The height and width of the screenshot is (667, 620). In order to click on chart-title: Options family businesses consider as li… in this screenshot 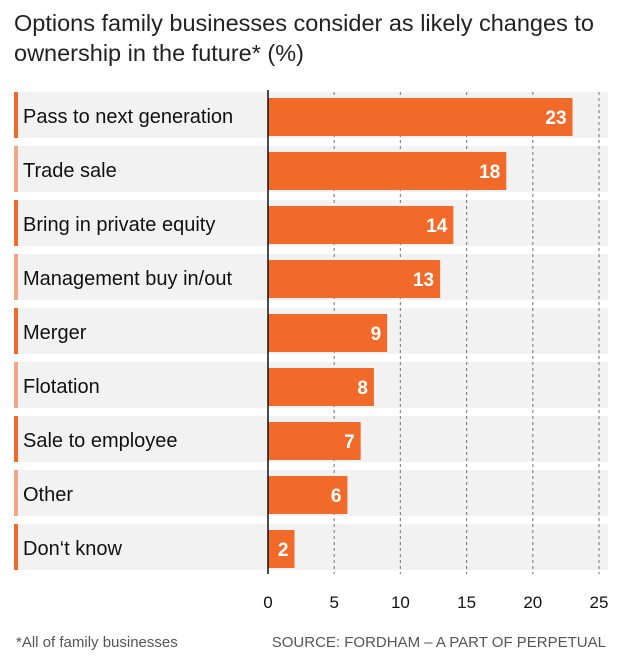, I will do `click(304, 38)`.